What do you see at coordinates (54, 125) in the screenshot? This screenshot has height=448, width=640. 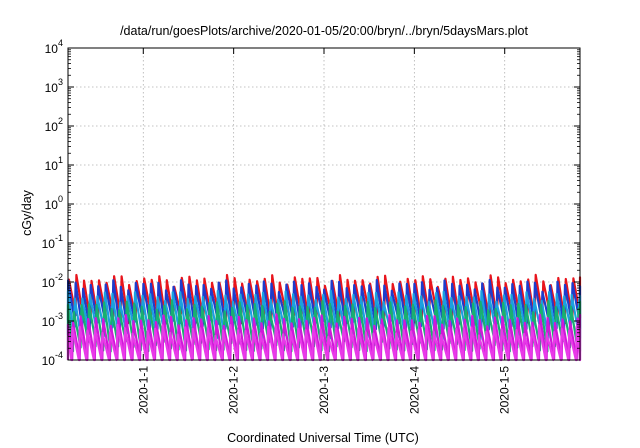 I see `y-tick-label: 10²` at bounding box center [54, 125].